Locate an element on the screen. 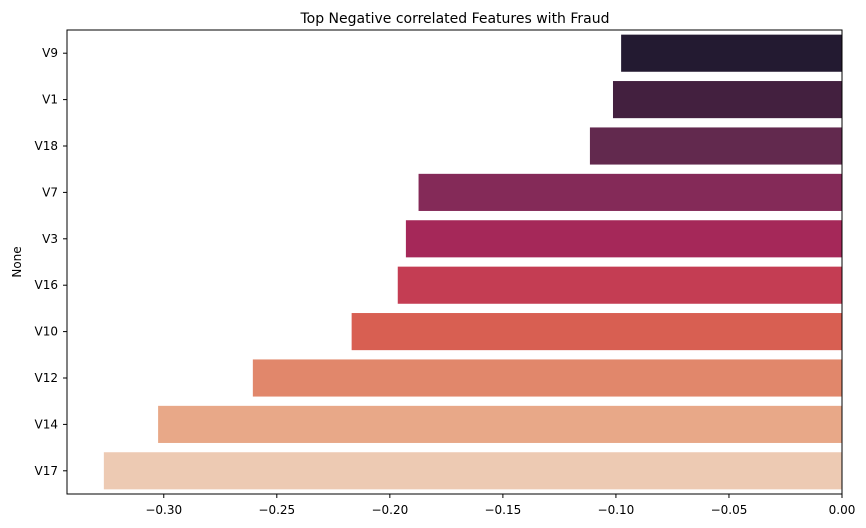 The width and height of the screenshot is (866, 528). bar-v1 is located at coordinates (727, 100).